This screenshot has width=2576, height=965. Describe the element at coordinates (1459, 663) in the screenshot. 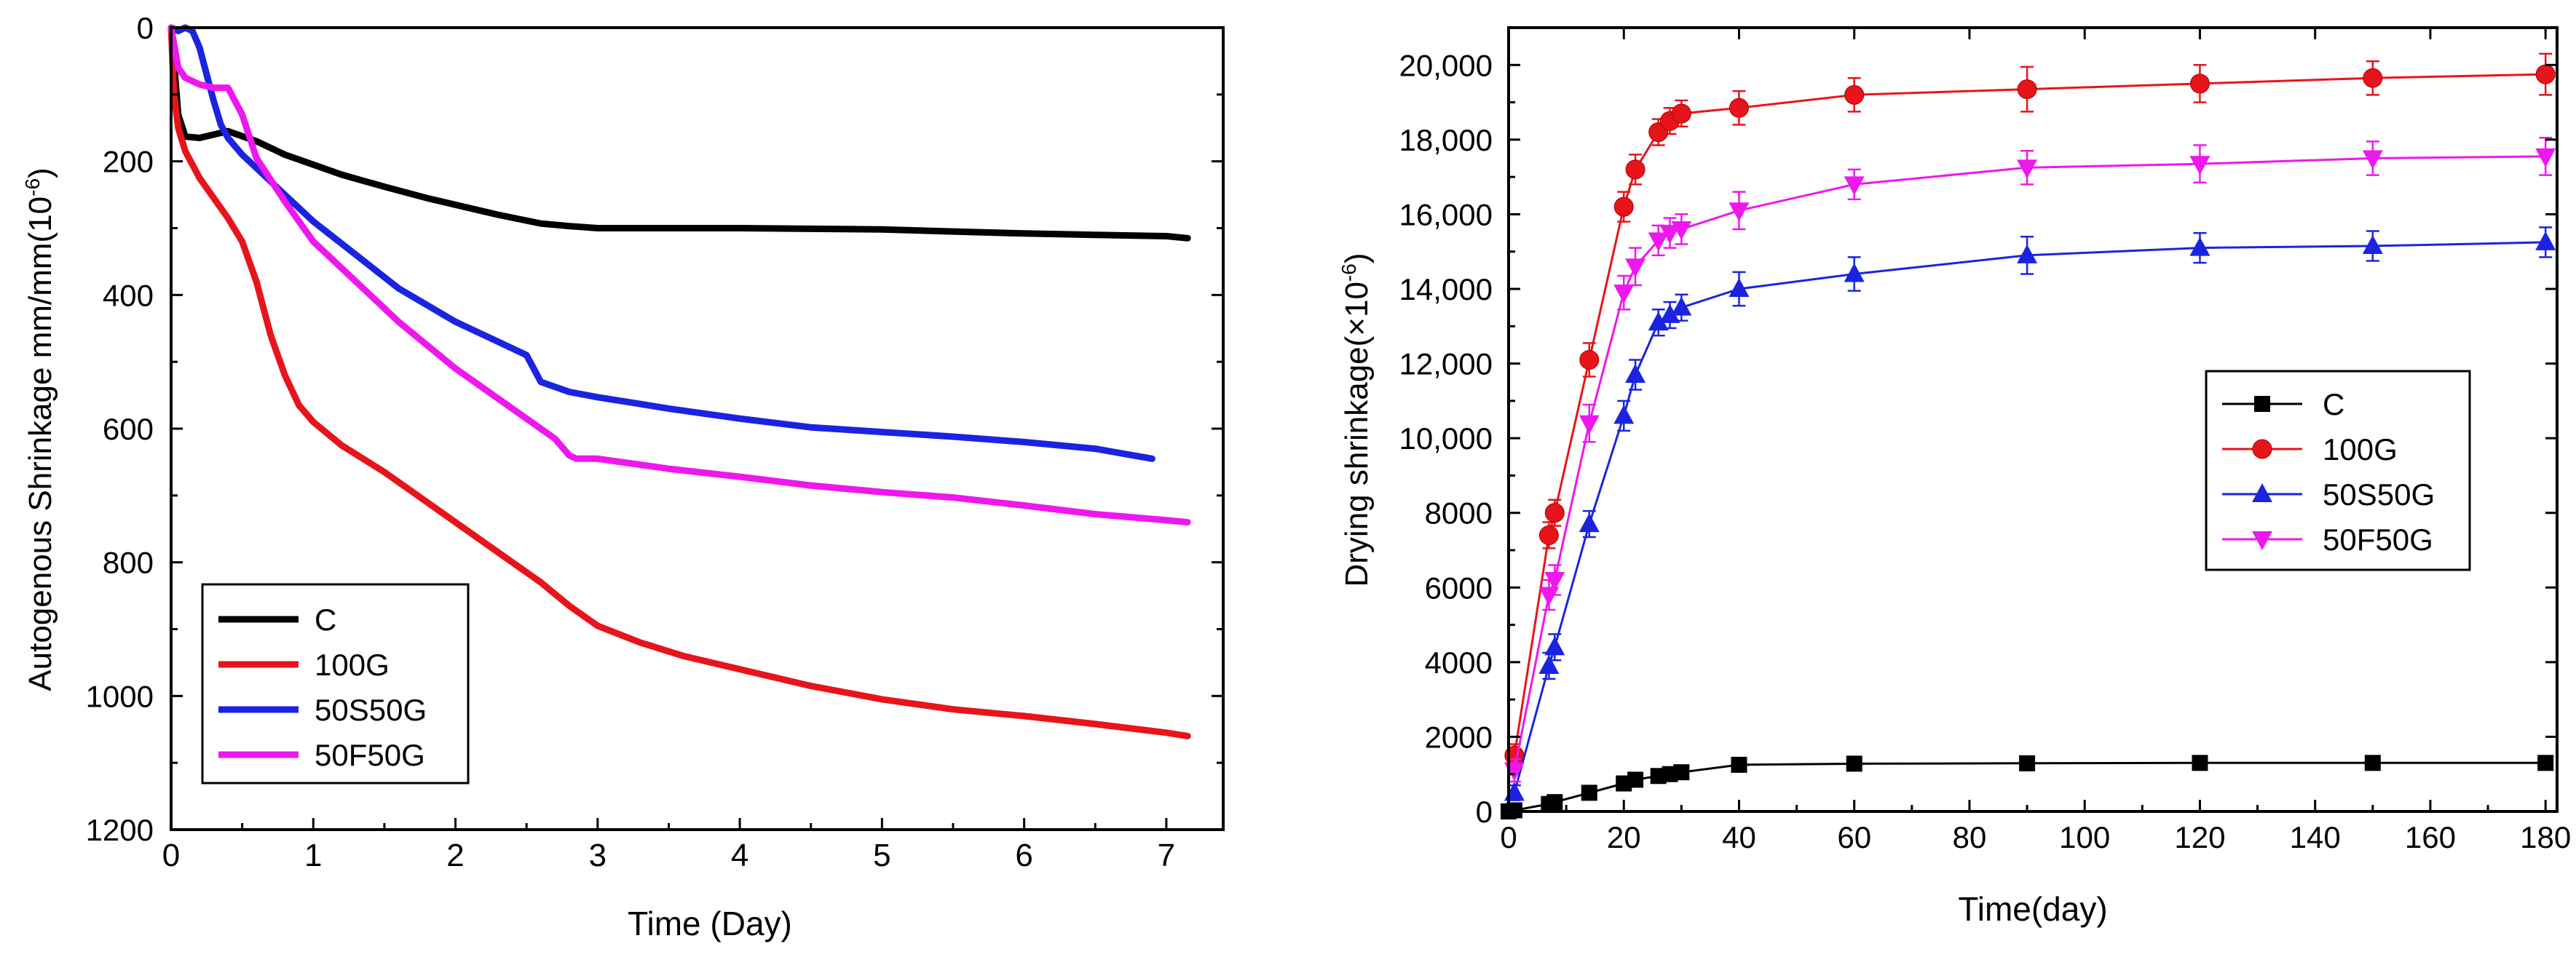

I see `y-tick-label: 4000` at that location.